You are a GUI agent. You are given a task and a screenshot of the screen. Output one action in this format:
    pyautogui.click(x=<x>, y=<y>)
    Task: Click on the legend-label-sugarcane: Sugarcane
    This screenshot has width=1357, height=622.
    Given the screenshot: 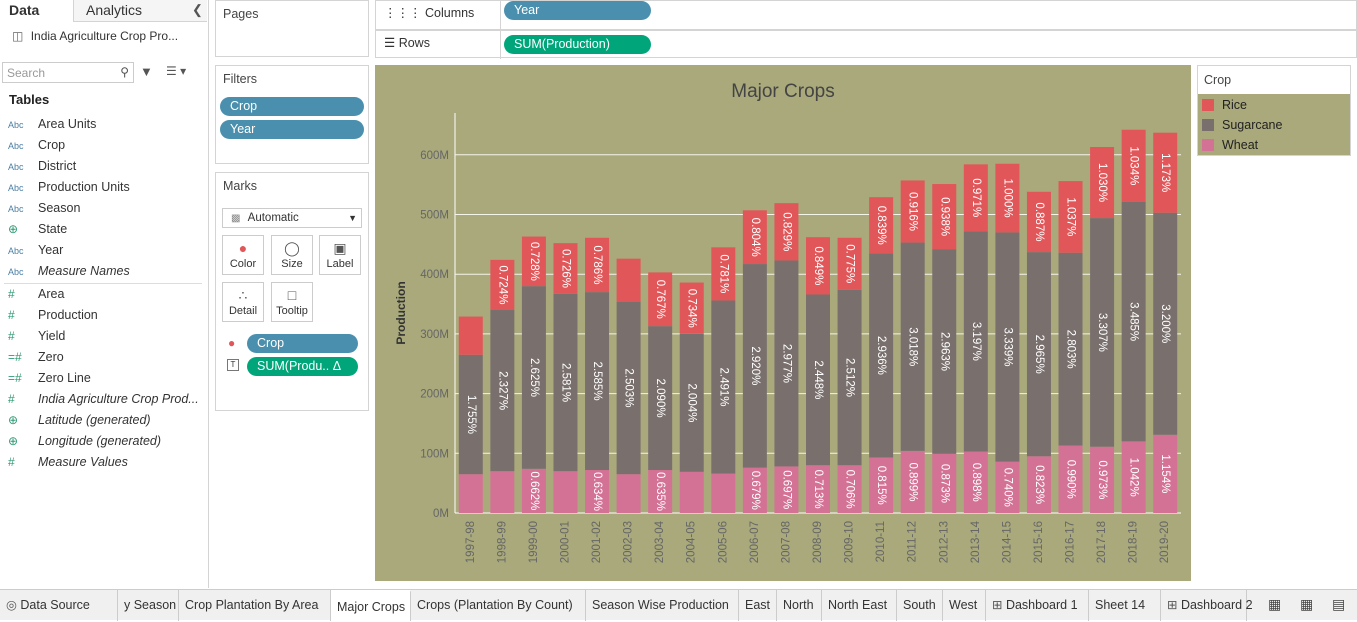 What is the action you would take?
    pyautogui.click(x=1252, y=125)
    